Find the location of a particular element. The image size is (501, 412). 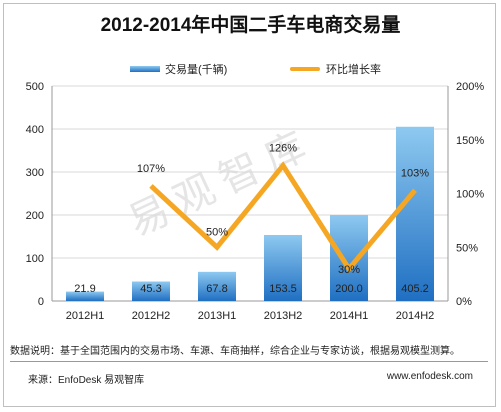

bar-value-label: 405.2 is located at coordinates (415, 289).